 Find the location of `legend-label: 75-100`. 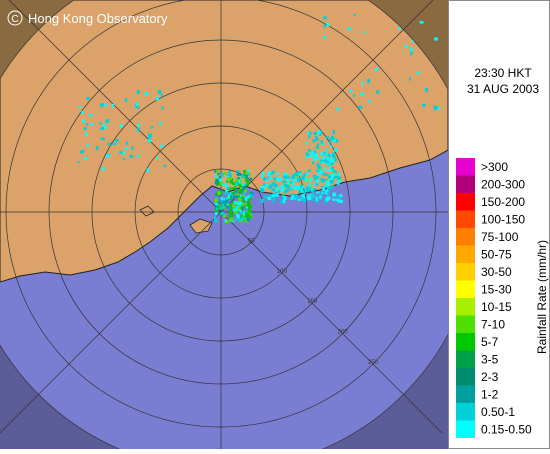

legend-label: 75-100 is located at coordinates (500, 237).